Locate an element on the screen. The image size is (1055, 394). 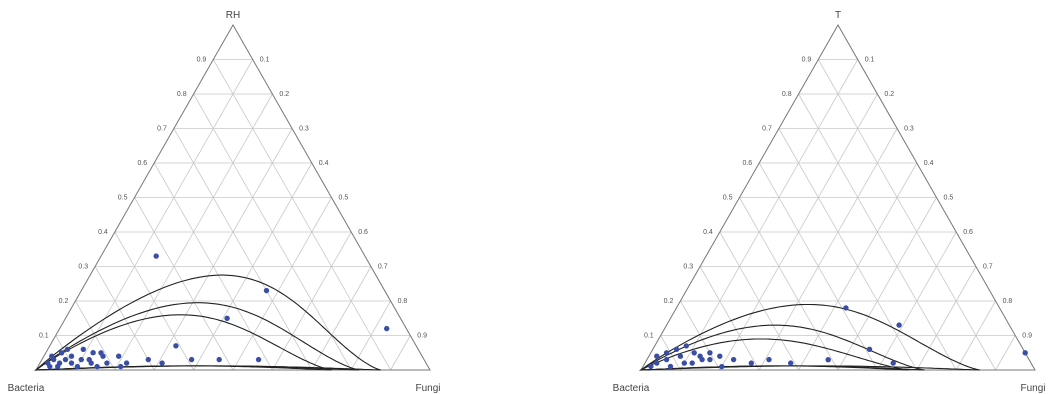
vertex-label-top: RH is located at coordinates (233, 15).